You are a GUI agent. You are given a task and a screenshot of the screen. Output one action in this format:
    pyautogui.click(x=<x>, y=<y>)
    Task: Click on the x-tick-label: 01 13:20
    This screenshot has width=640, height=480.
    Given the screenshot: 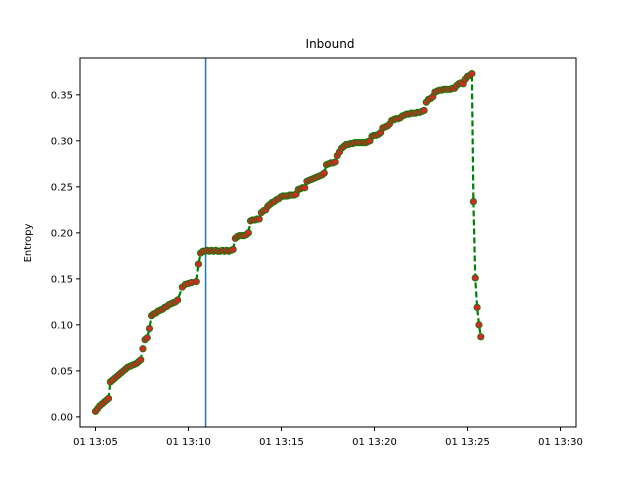 What is the action you would take?
    pyautogui.click(x=374, y=442)
    